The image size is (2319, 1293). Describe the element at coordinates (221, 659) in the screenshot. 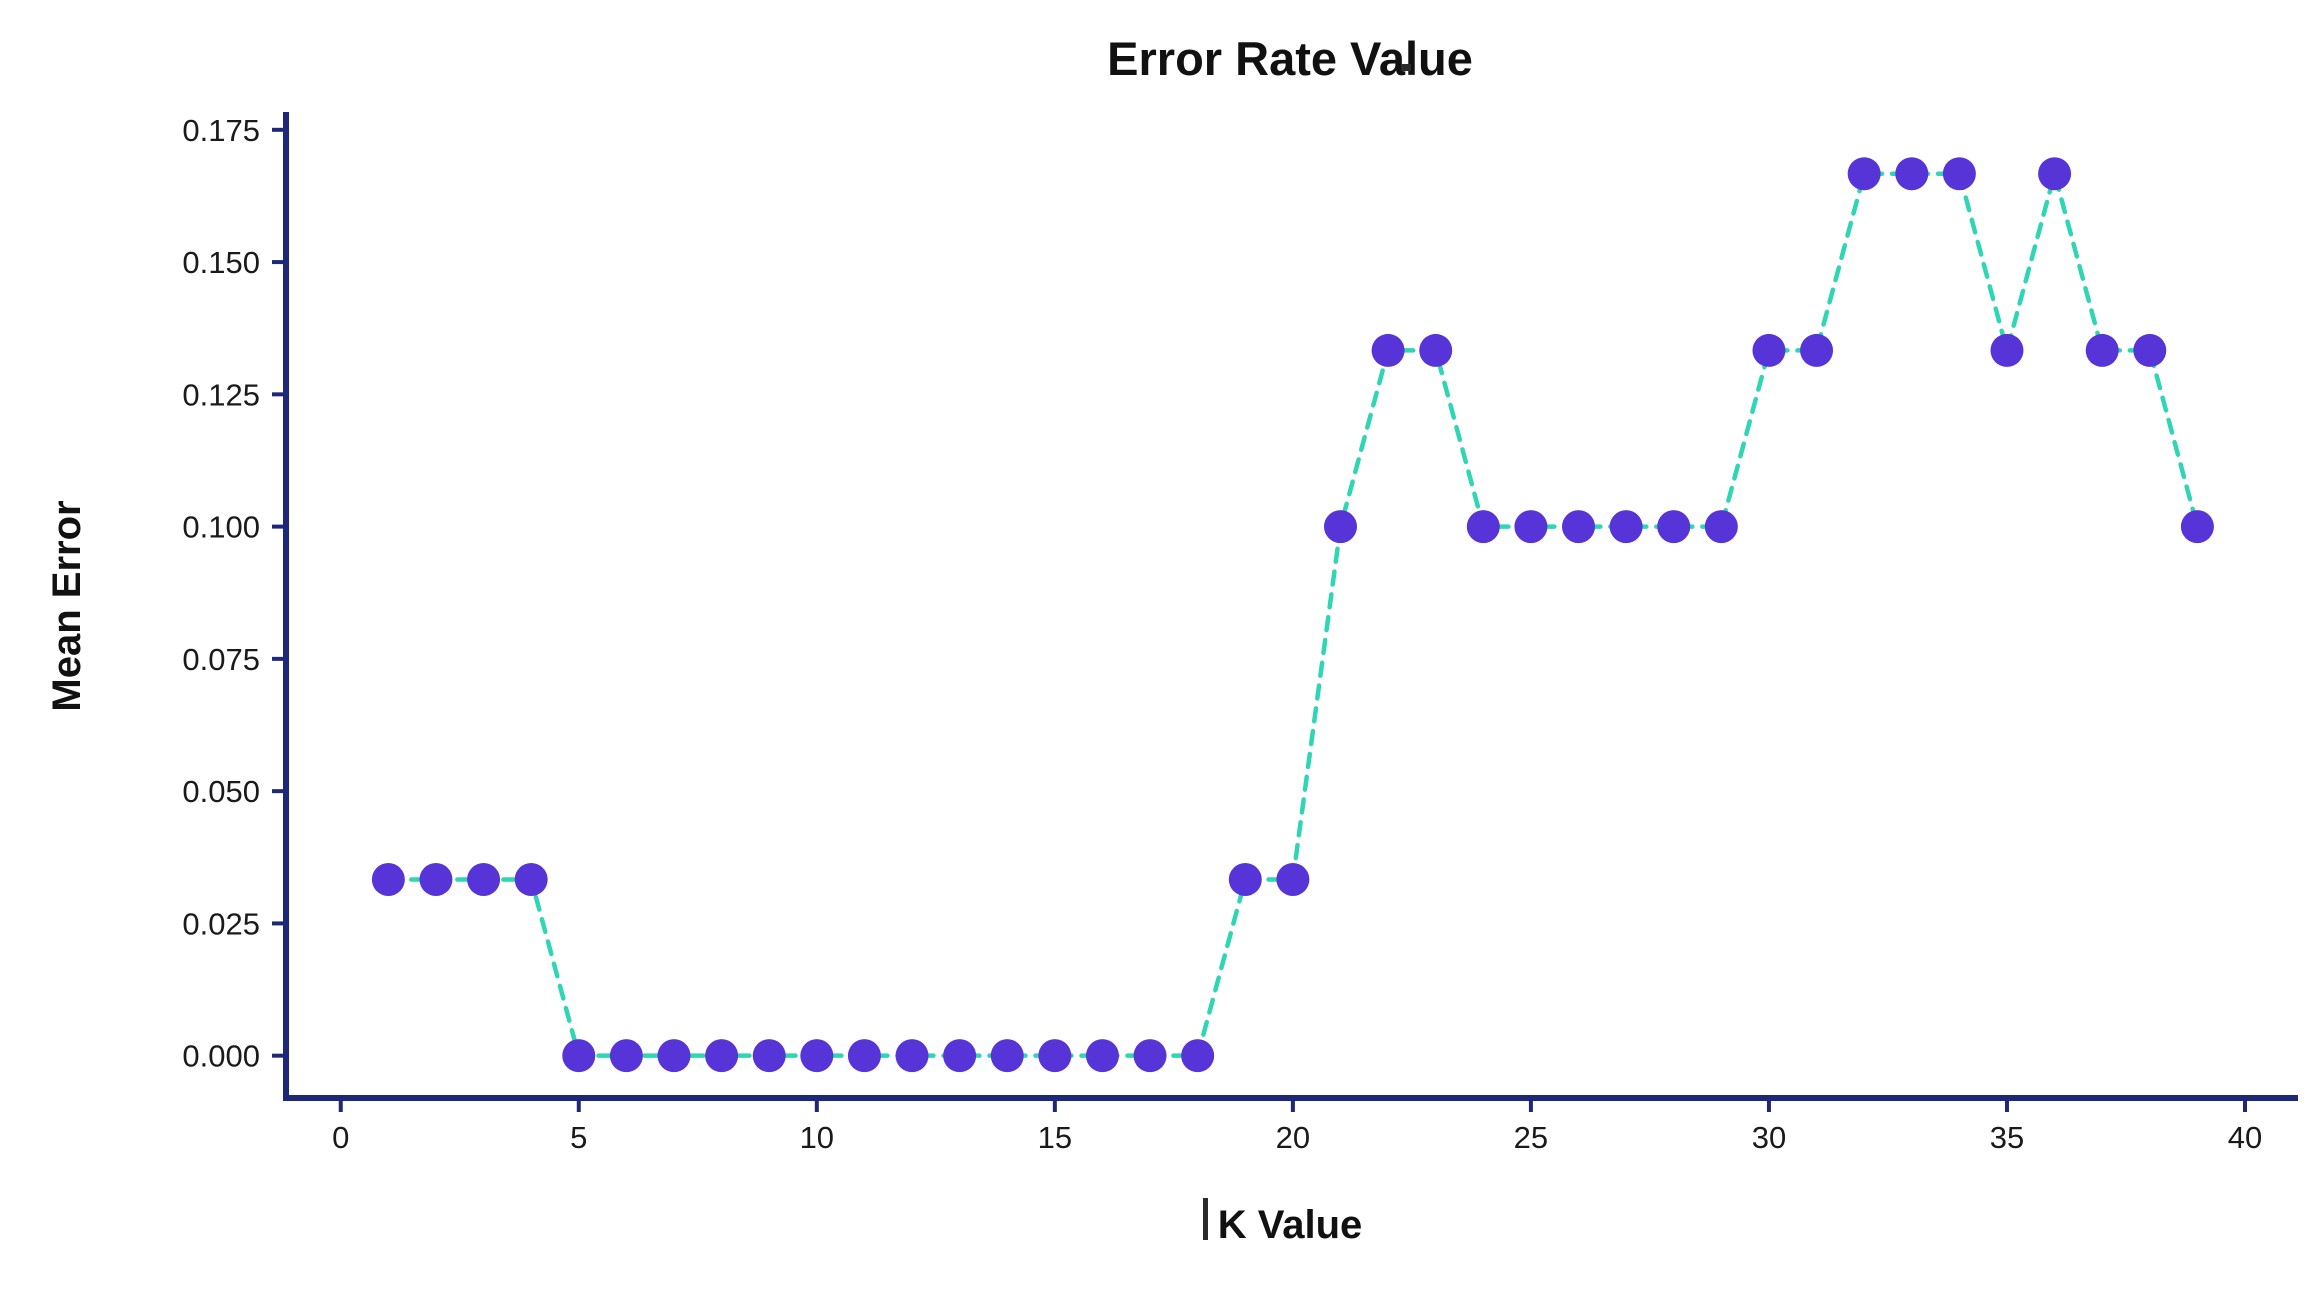

I see `y-tick-label: 0.075` at that location.